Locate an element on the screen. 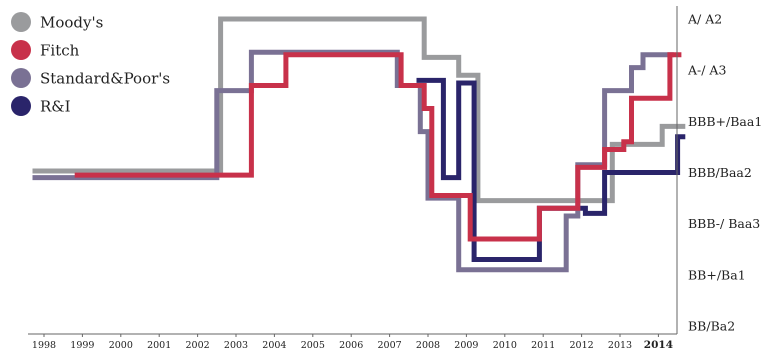  legend-item-fitch: Fitch is located at coordinates (45, 50).